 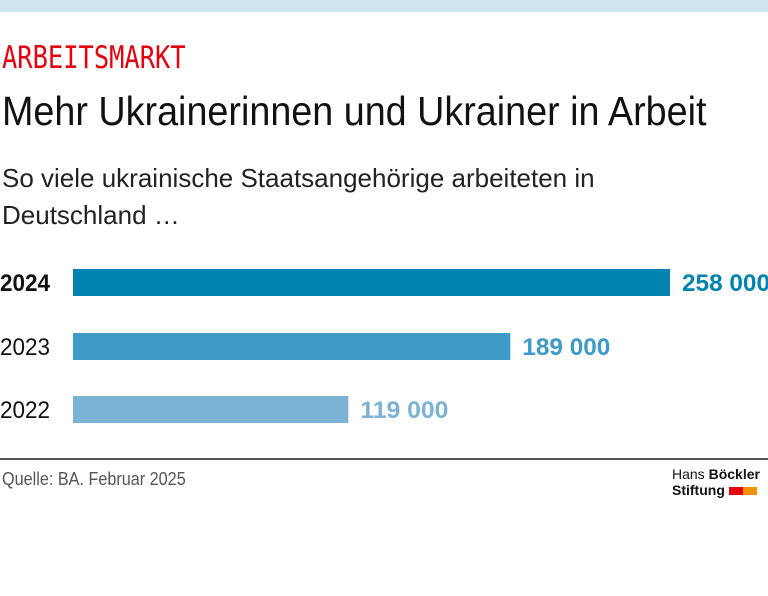 What do you see at coordinates (735, 491) in the screenshot?
I see `logo-red-square` at bounding box center [735, 491].